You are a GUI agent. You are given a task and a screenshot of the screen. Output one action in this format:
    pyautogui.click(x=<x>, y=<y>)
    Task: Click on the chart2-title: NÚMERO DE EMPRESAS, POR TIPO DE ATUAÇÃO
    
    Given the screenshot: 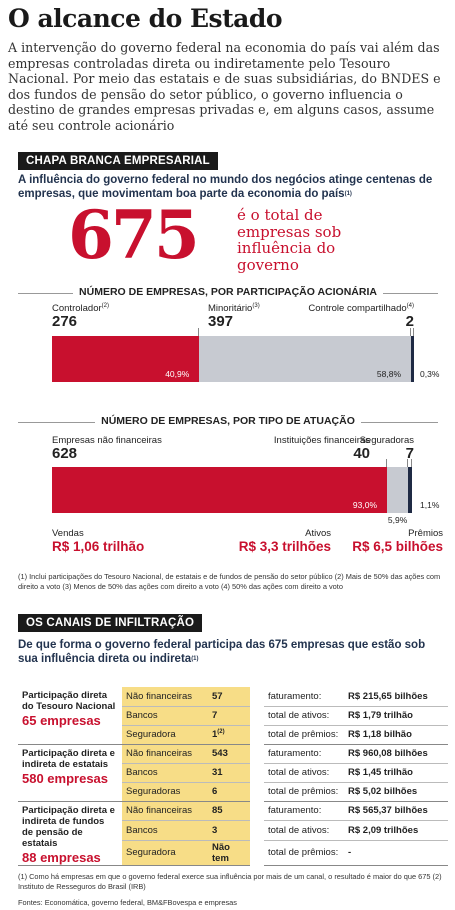 What is the action you would take?
    pyautogui.click(x=228, y=421)
    